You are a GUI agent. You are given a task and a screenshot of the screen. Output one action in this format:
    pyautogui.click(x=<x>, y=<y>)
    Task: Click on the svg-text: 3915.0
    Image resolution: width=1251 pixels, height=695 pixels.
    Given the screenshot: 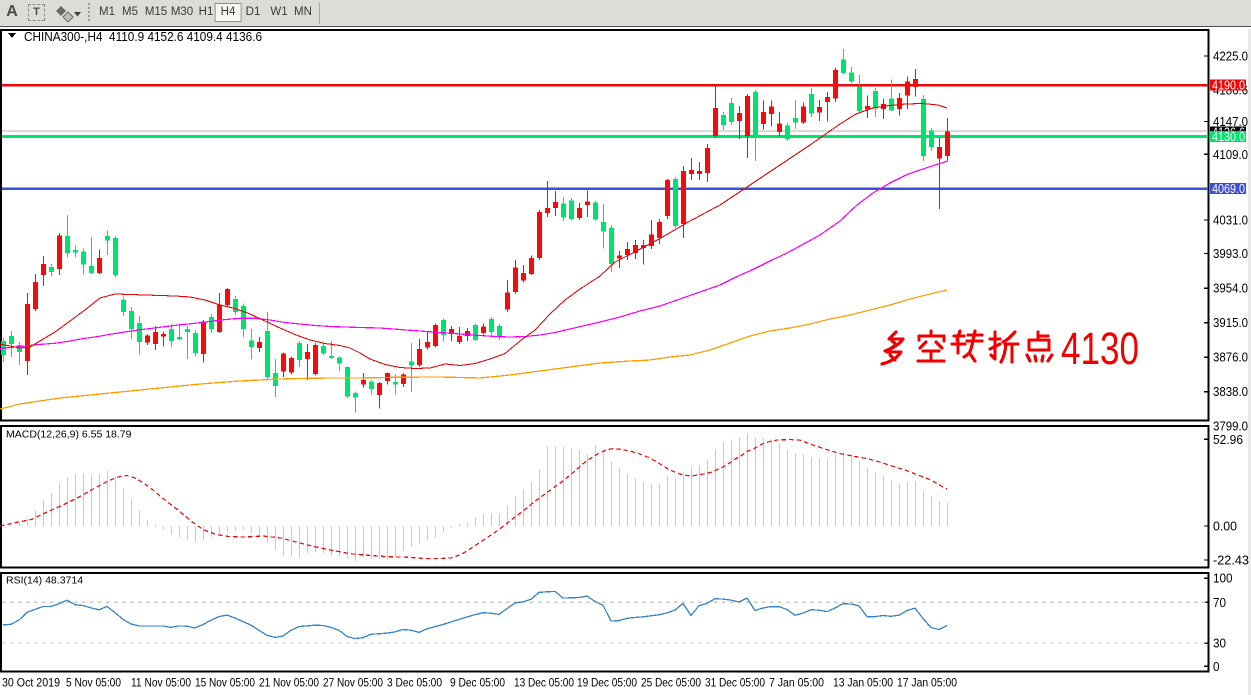 What is the action you would take?
    pyautogui.click(x=1230, y=323)
    